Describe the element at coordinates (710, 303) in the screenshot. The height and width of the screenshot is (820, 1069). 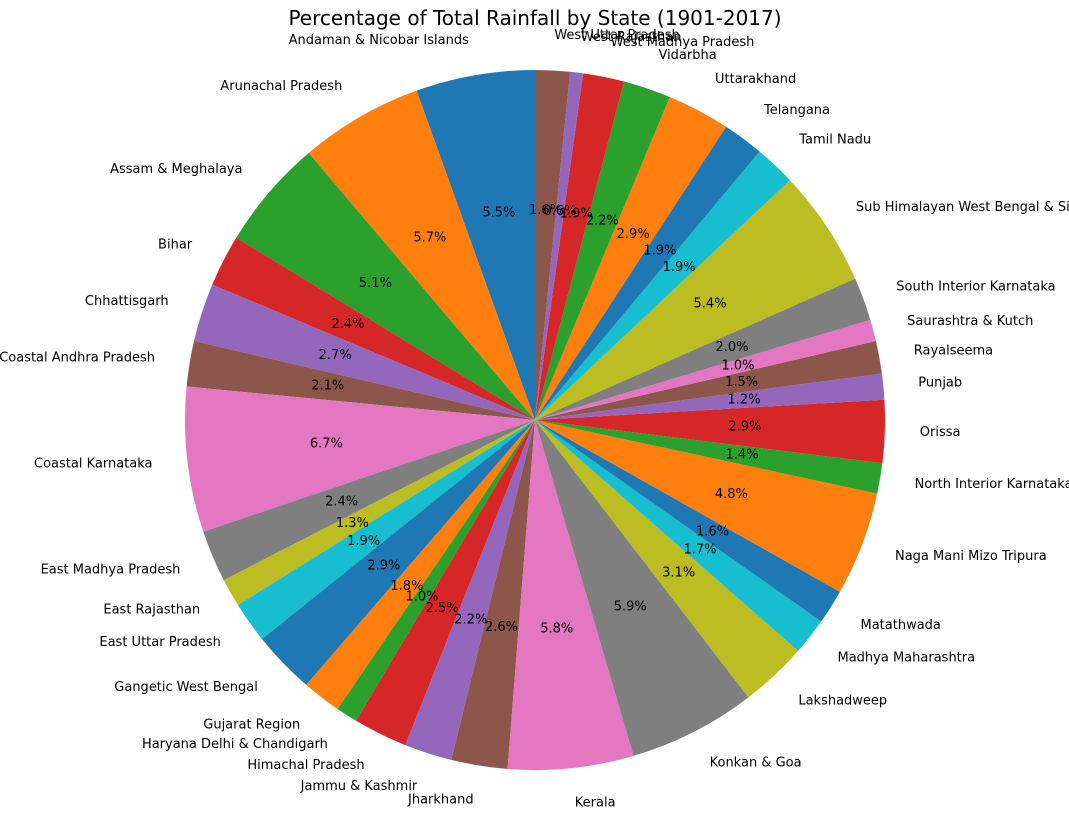
I see `pct-label-sub-himalayan-west-bengal-and-sikkim: 5.4%` at that location.